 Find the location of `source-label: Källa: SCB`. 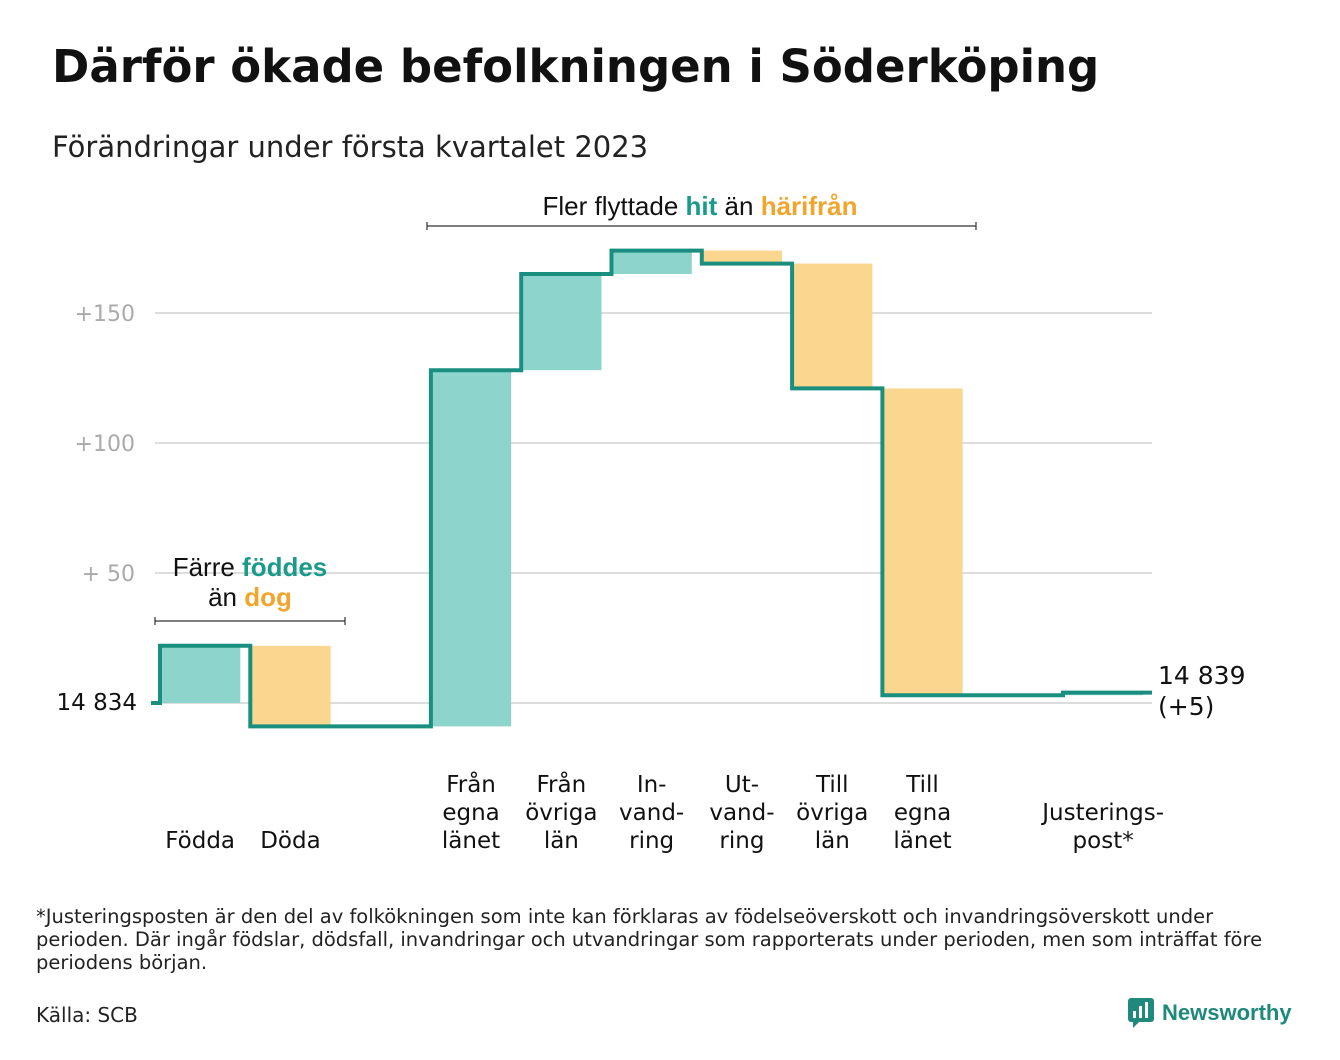

source-label: Källa: SCB is located at coordinates (87, 1015).